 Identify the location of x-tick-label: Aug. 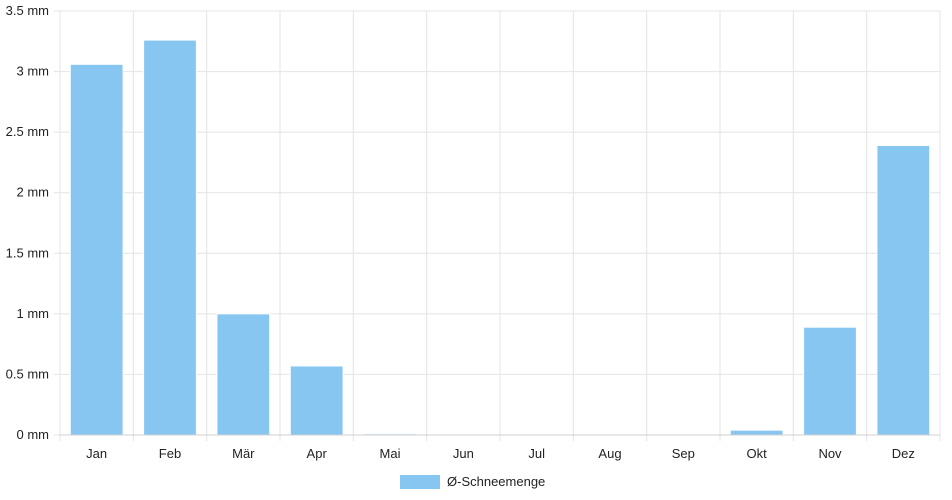
(609, 453).